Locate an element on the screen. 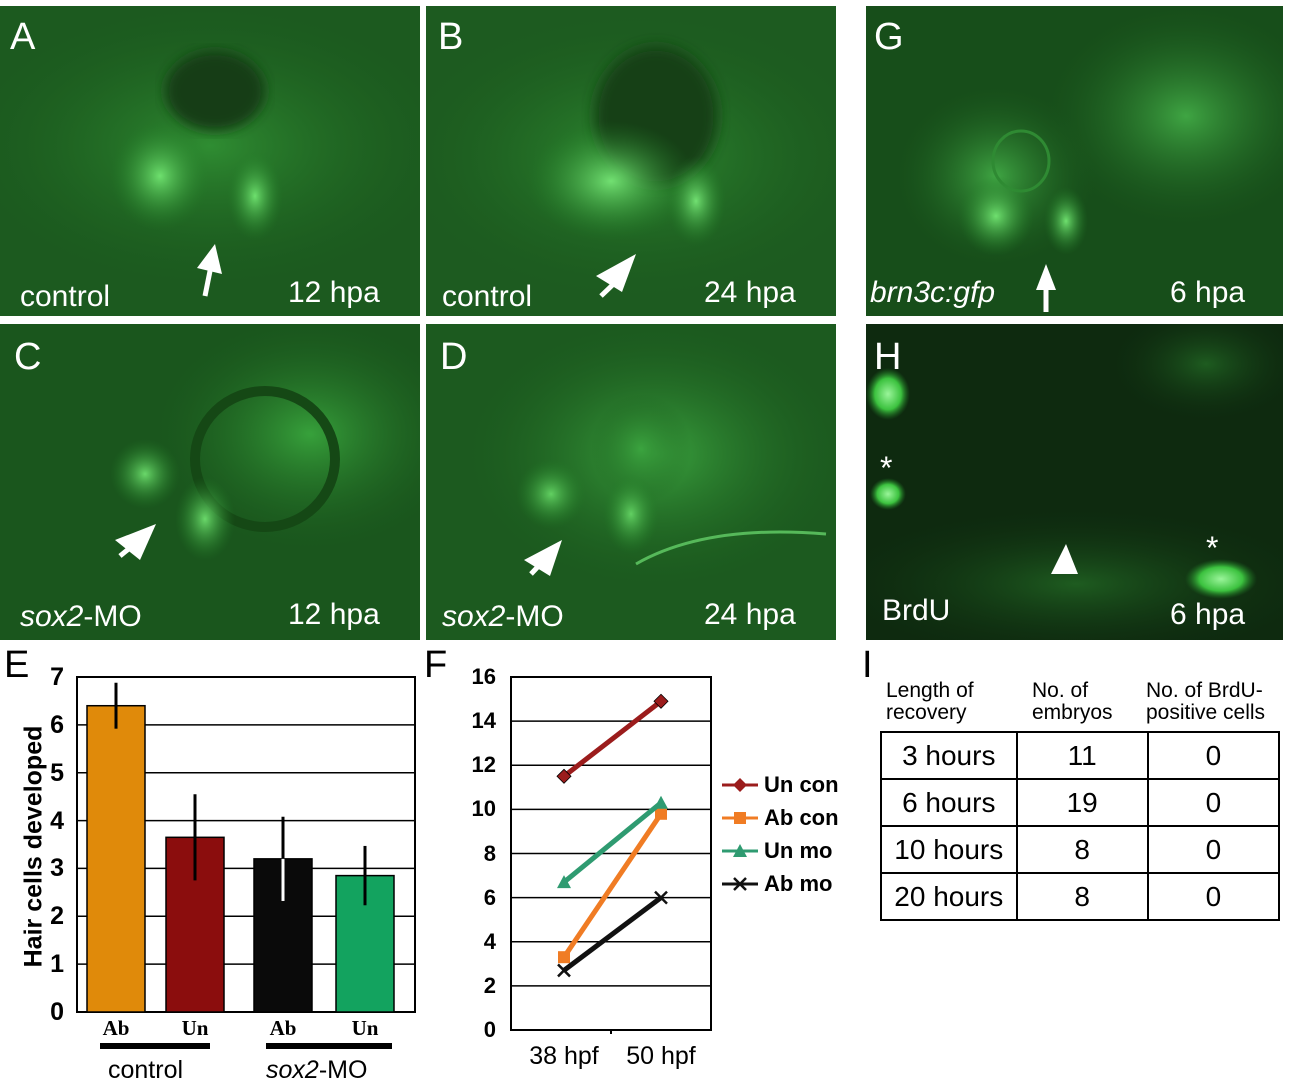 This screenshot has width=1299, height=1085. table-i: 3 hours 11 0 6 hours 19 0 10 hours 8 0 20 hours 8 0 is located at coordinates (1080, 826).